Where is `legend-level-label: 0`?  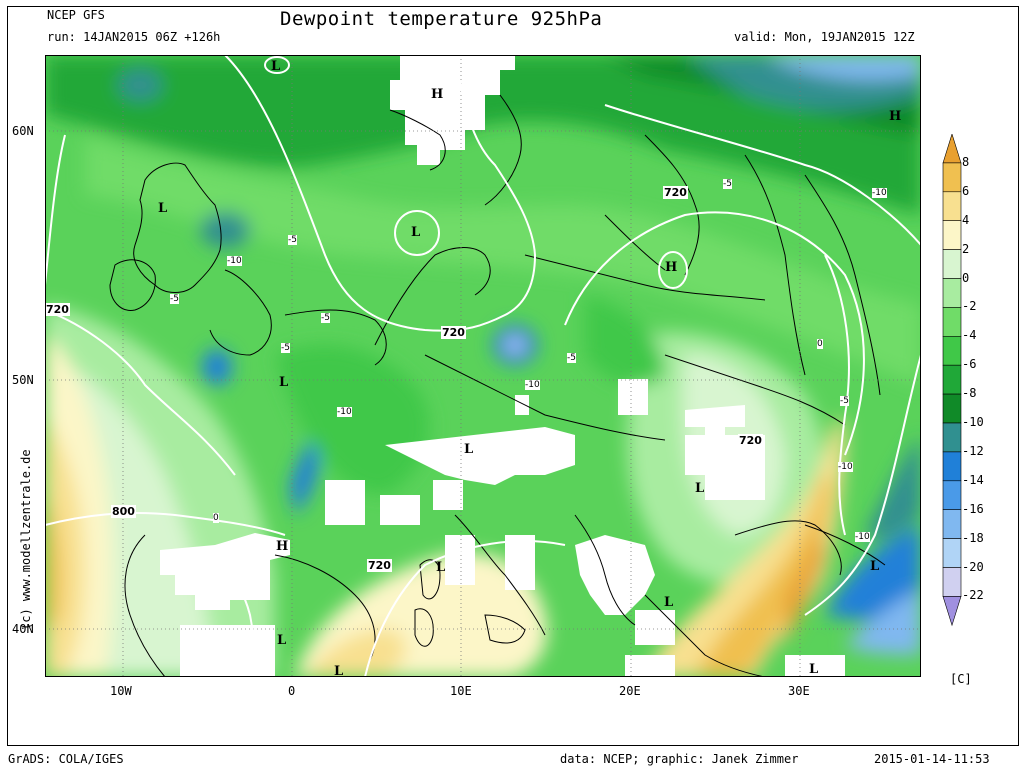
legend-level-label: 0 is located at coordinates (966, 277).